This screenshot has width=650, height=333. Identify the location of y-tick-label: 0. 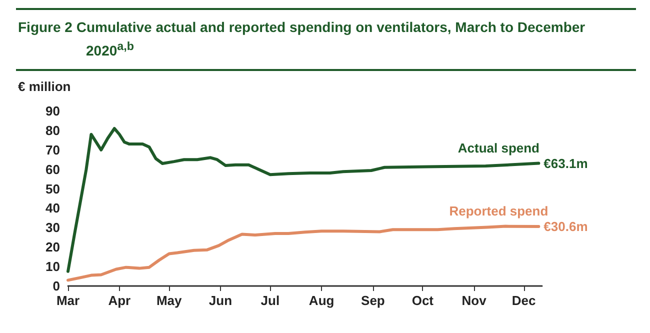
(56, 286).